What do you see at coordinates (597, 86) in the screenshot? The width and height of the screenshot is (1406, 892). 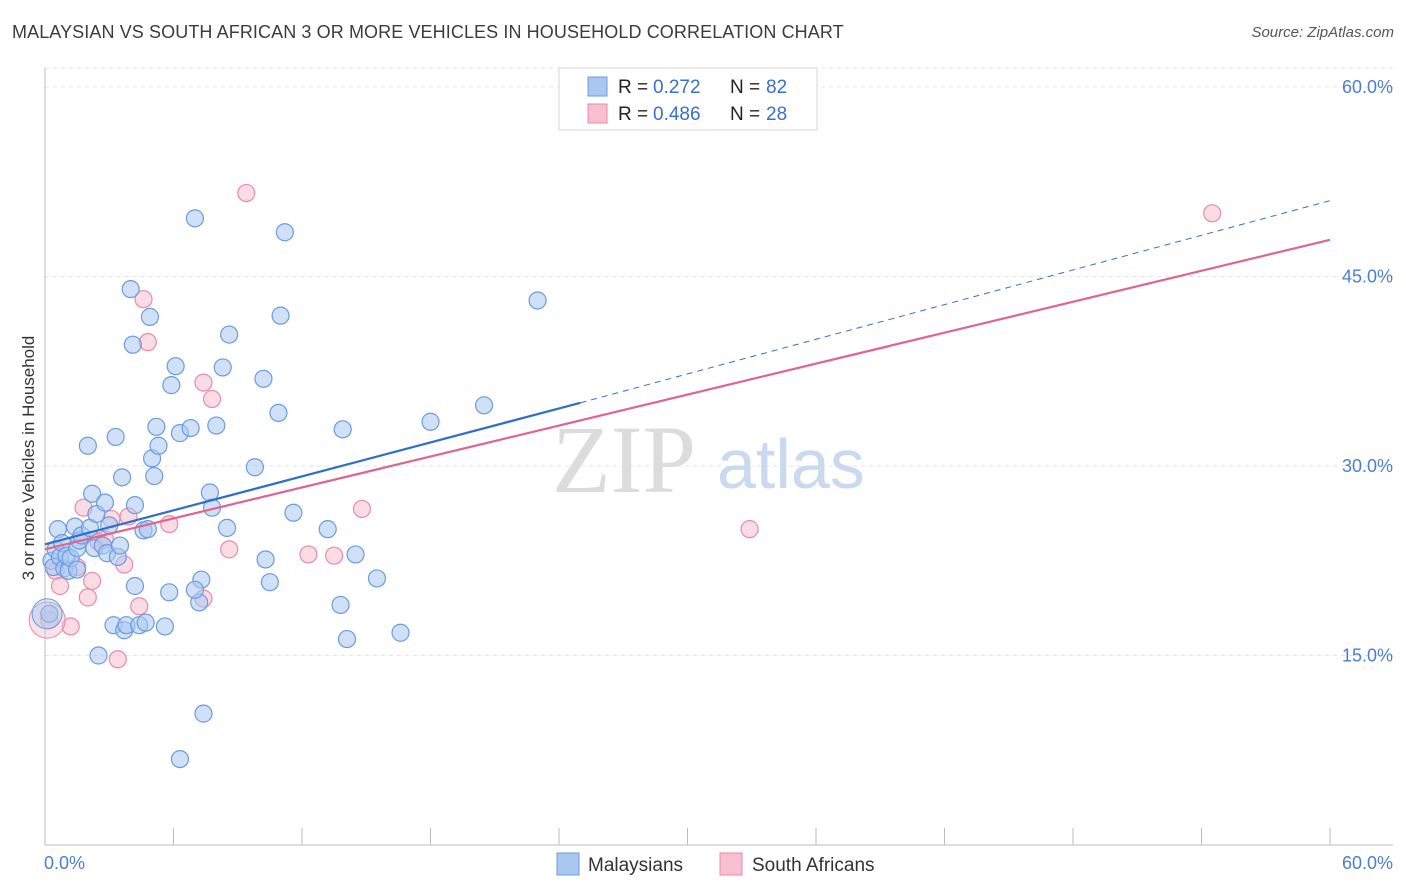 I see `legend-swatch-malaysian` at bounding box center [597, 86].